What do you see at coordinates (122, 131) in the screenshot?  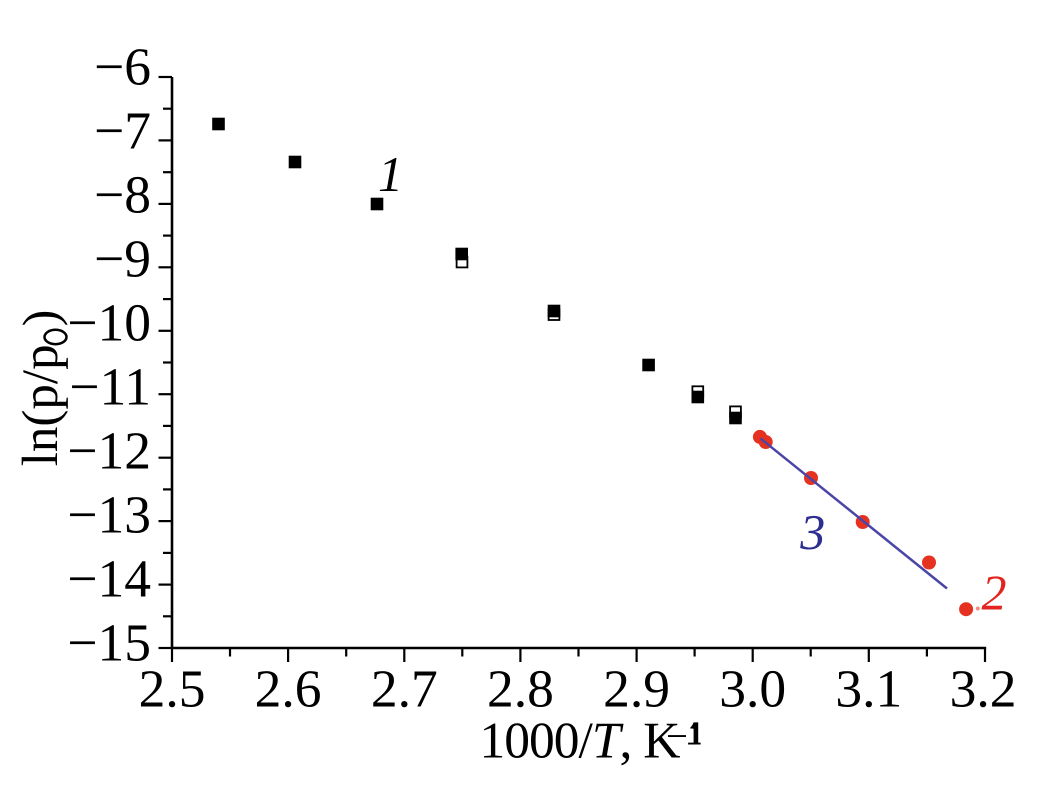 I see `svg-text: −7` at bounding box center [122, 131].